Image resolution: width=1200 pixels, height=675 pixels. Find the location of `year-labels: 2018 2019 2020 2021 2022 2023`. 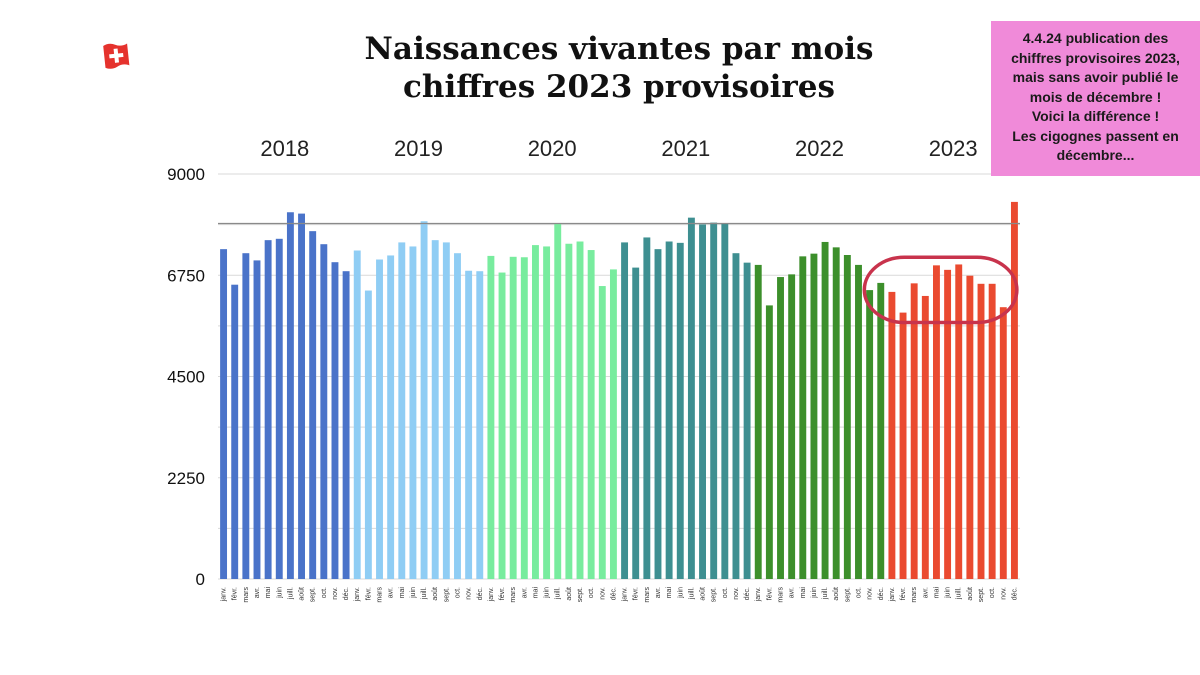

year-labels: 2018 2019 2020 2021 2022 2023 is located at coordinates (618, 148).